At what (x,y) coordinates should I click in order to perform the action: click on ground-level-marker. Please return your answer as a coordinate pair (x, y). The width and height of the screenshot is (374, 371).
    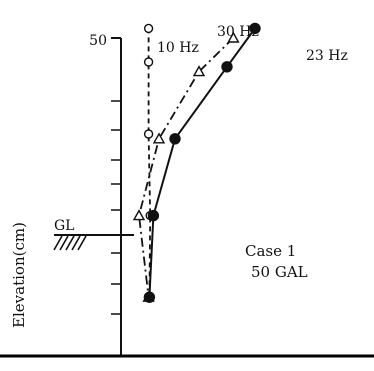
    Looking at the image, I should click on (93, 242).